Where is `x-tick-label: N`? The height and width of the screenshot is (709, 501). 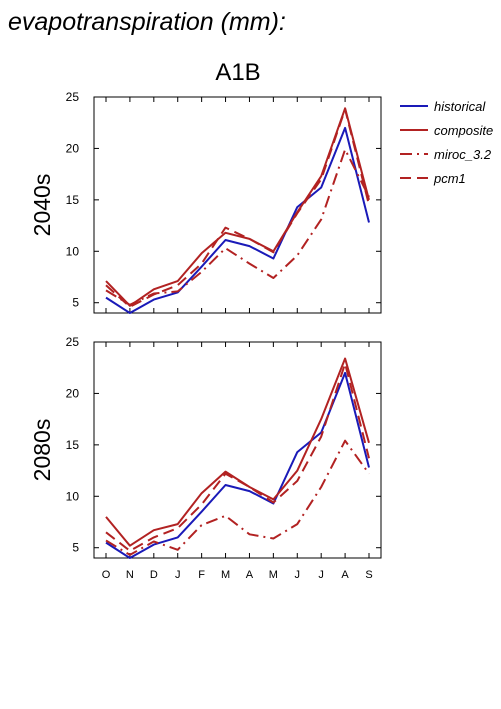 x-tick-label: N is located at coordinates (130, 575).